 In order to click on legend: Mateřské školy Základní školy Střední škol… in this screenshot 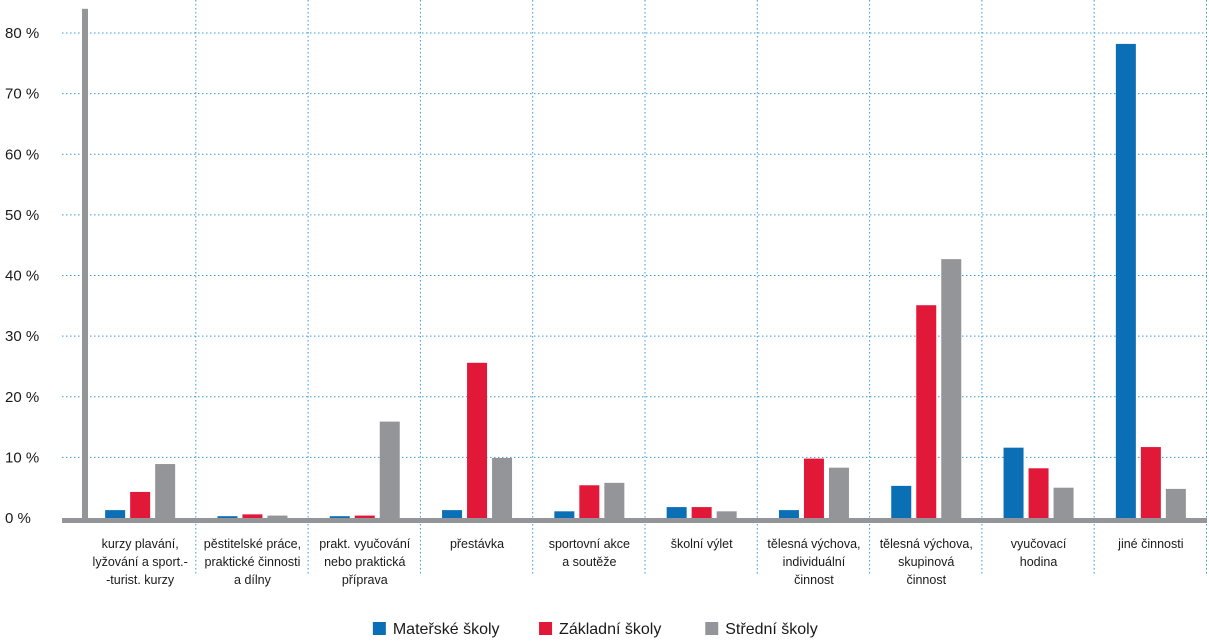, I will do `click(595, 629)`.